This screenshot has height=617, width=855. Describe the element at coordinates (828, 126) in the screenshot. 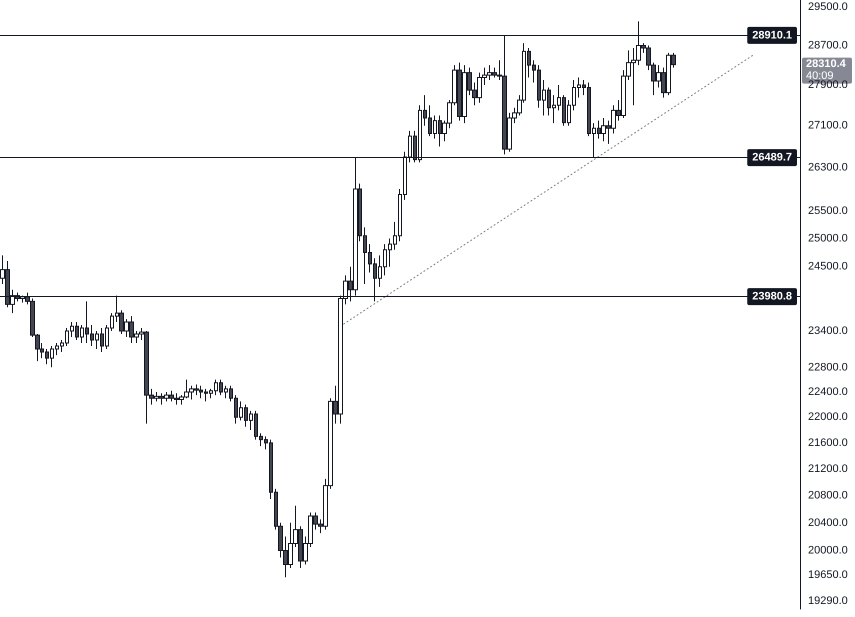

I see `y-tick-label: 27100.0` at that location.